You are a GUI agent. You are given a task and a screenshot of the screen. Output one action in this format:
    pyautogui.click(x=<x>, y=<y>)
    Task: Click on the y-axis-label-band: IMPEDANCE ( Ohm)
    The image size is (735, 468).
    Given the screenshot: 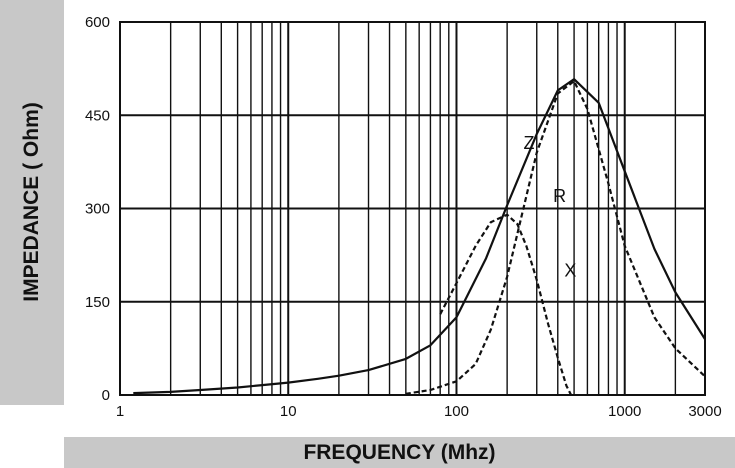 What is the action you would take?
    pyautogui.click(x=32, y=202)
    